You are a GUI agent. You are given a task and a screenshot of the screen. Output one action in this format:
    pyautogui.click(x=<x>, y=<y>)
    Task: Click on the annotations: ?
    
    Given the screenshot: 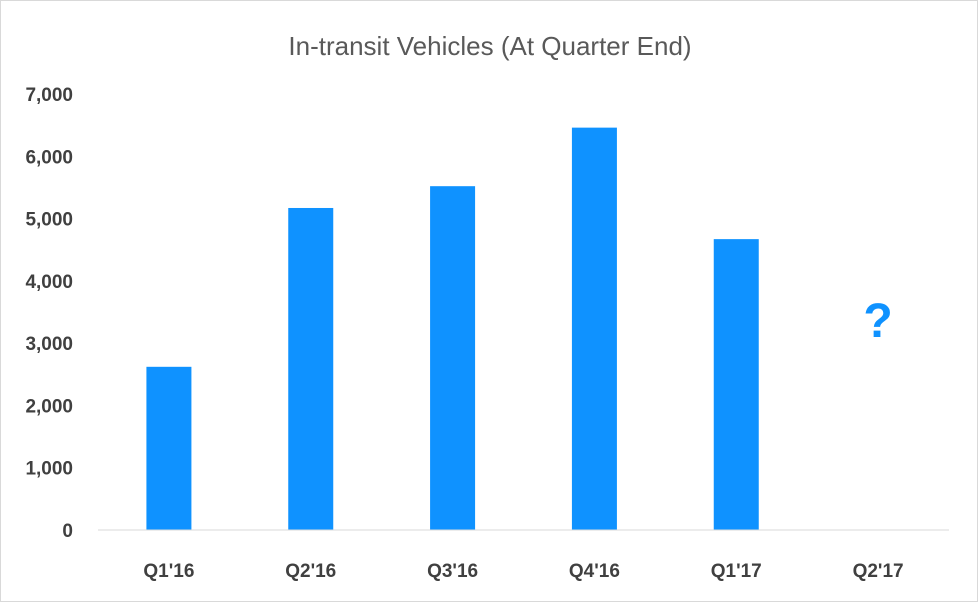 What is the action you would take?
    pyautogui.click(x=877, y=321)
    